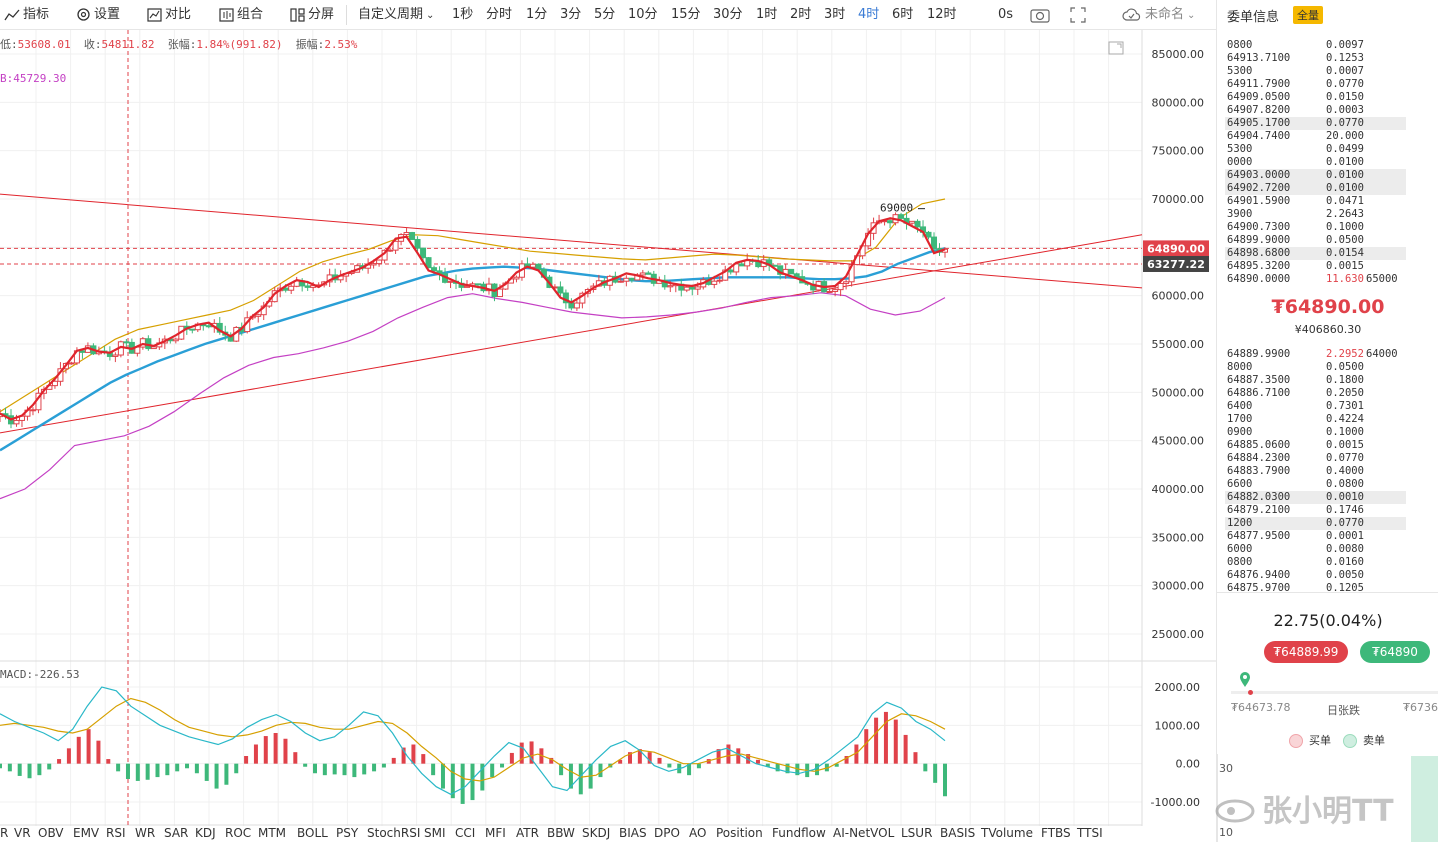  What do you see at coordinates (272, 833) in the screenshot?
I see `indicator-tab-mtm: MTM` at bounding box center [272, 833].